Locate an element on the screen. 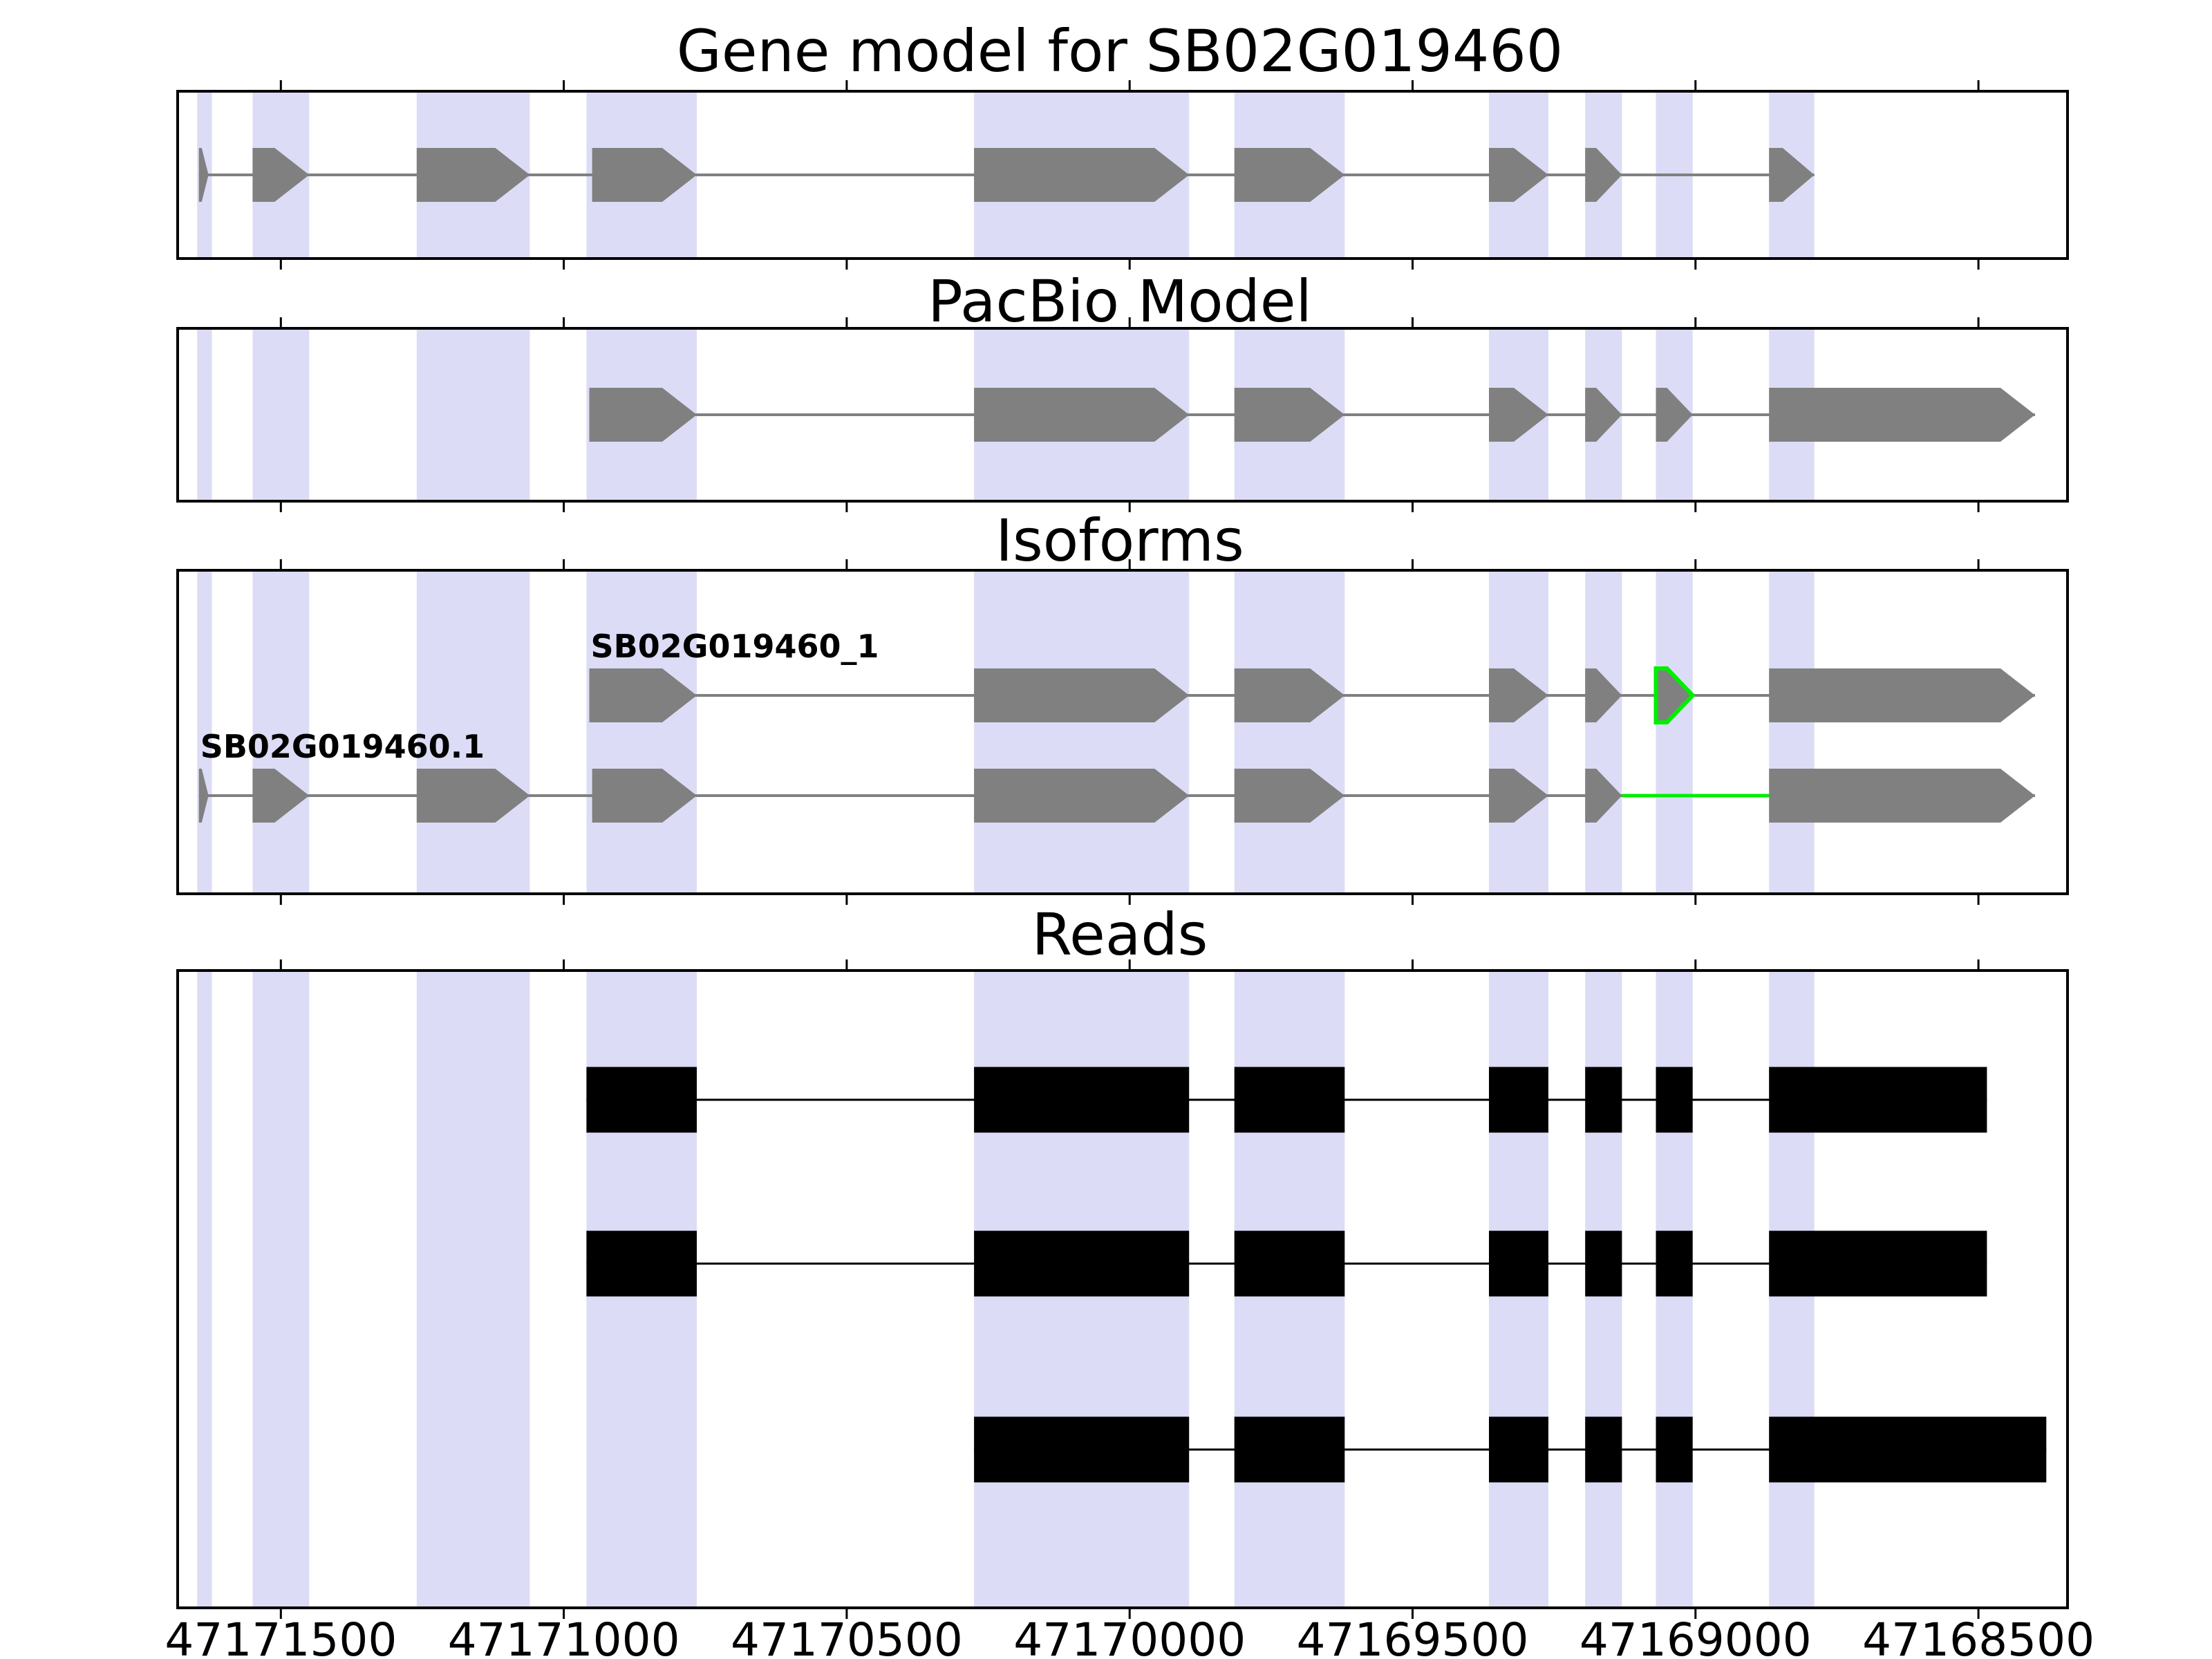  panel-gene-model-canvas is located at coordinates (1088, 175).